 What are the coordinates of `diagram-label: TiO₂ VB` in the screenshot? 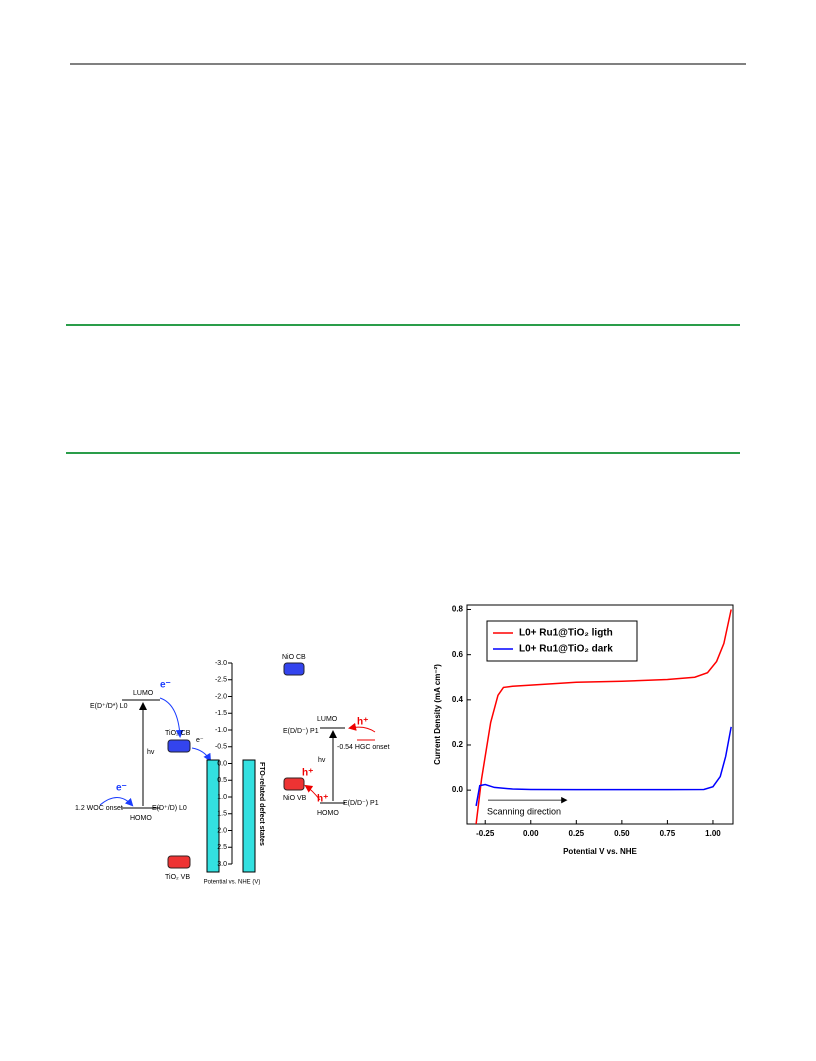 It's located at (177, 877).